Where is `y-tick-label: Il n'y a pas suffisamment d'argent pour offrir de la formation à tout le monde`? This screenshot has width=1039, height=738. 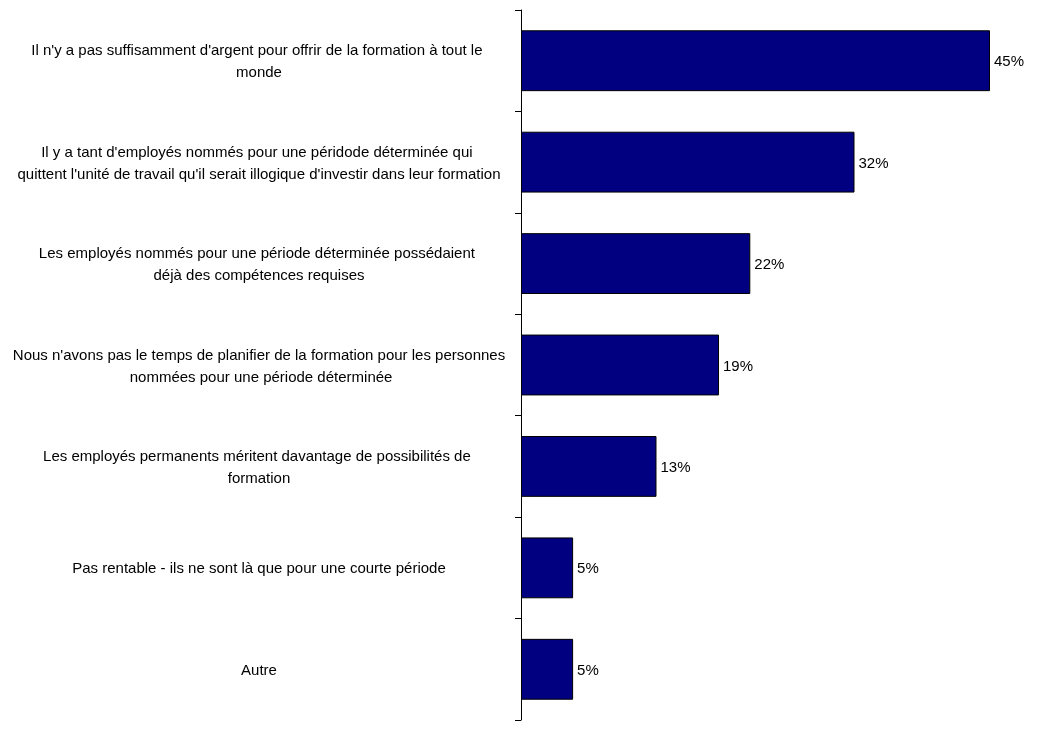
y-tick-label: Il n'y a pas suffisamment d'argent pour offrir de la formation à tout le monde is located at coordinates (259, 61).